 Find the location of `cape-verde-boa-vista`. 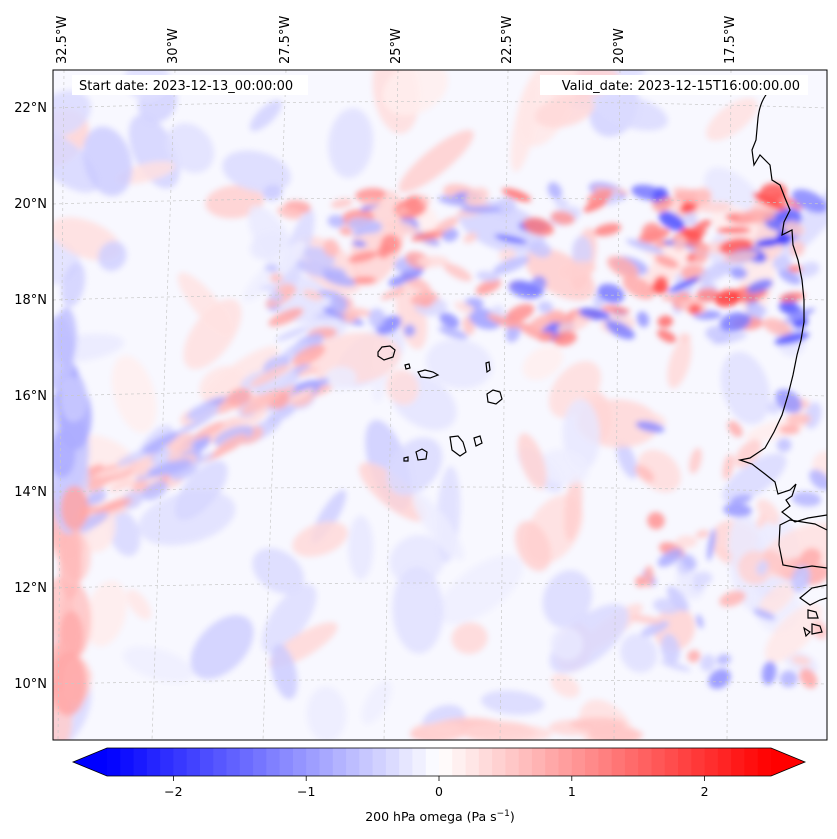

cape-verde-boa-vista is located at coordinates (494, 397).